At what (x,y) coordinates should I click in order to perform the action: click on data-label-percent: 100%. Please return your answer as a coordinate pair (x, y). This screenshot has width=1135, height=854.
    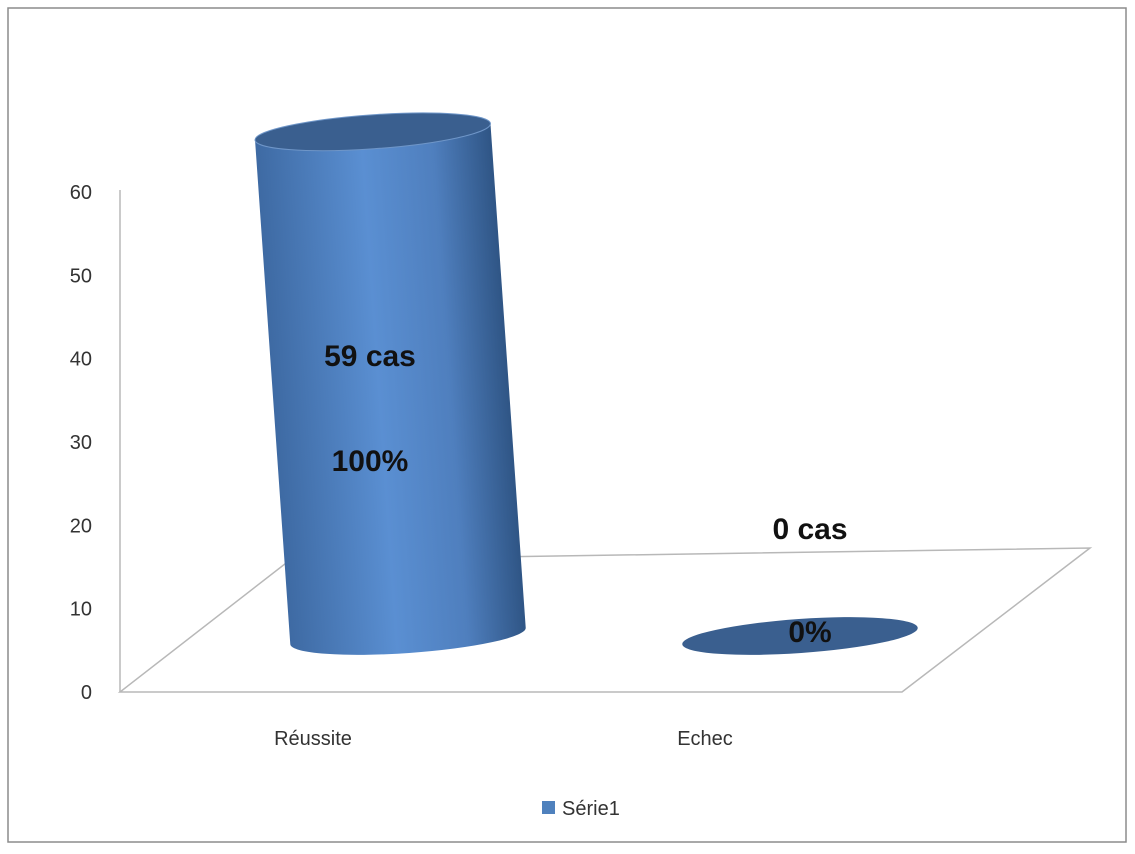
    Looking at the image, I should click on (370, 461).